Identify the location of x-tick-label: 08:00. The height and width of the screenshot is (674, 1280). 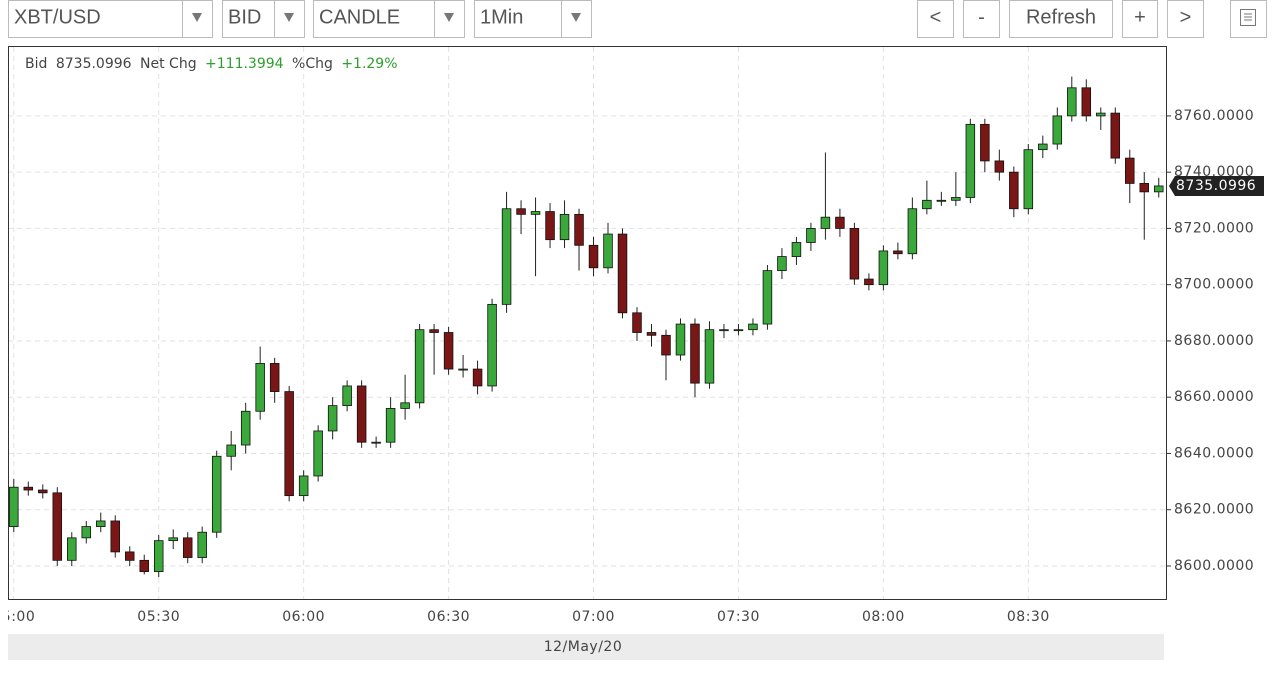
(883, 617).